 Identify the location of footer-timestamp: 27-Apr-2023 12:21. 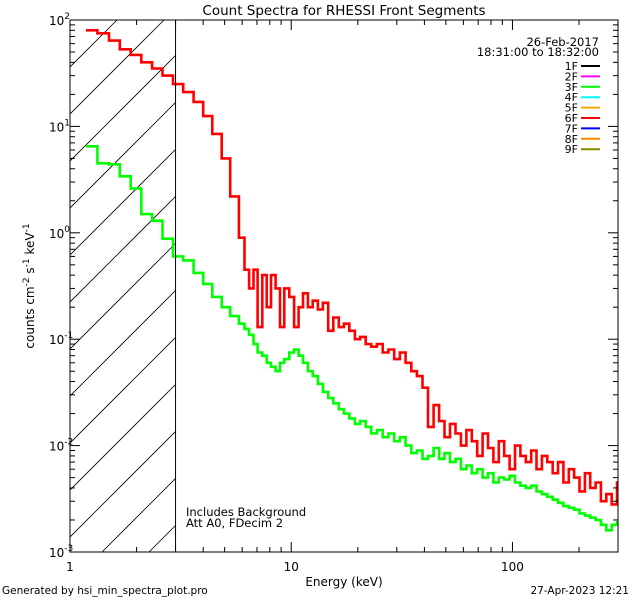
(579, 591).